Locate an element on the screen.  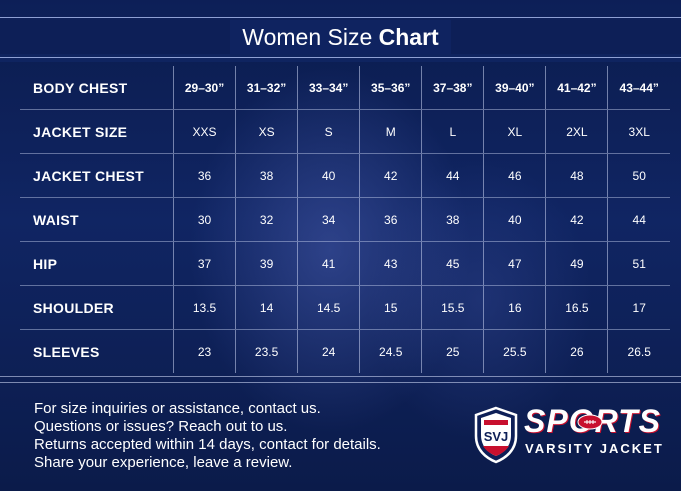
title-divider-top is located at coordinates (340, 17).